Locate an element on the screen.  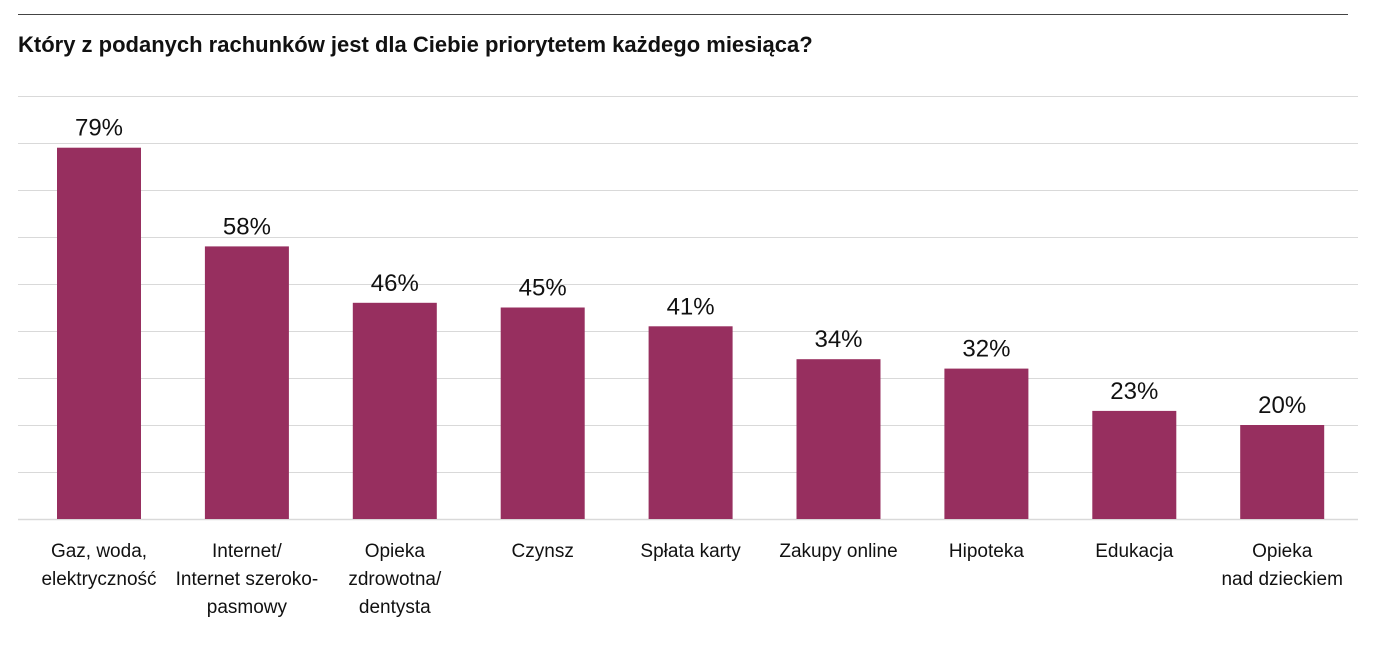
category-label-line: nad dzieckiem is located at coordinates (1281, 579).